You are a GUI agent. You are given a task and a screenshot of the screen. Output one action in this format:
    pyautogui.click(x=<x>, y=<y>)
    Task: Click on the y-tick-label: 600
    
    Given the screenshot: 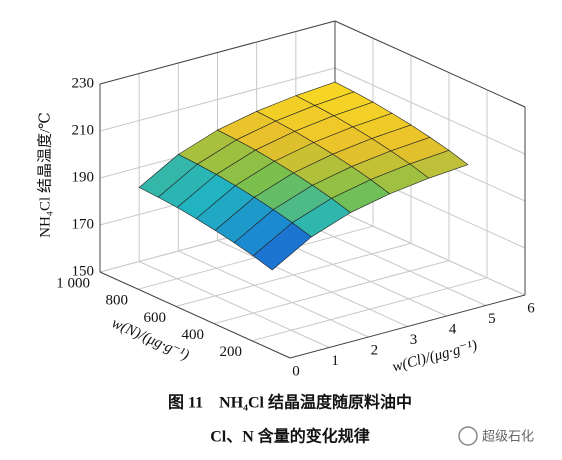 What is the action you would take?
    pyautogui.click(x=155, y=318)
    